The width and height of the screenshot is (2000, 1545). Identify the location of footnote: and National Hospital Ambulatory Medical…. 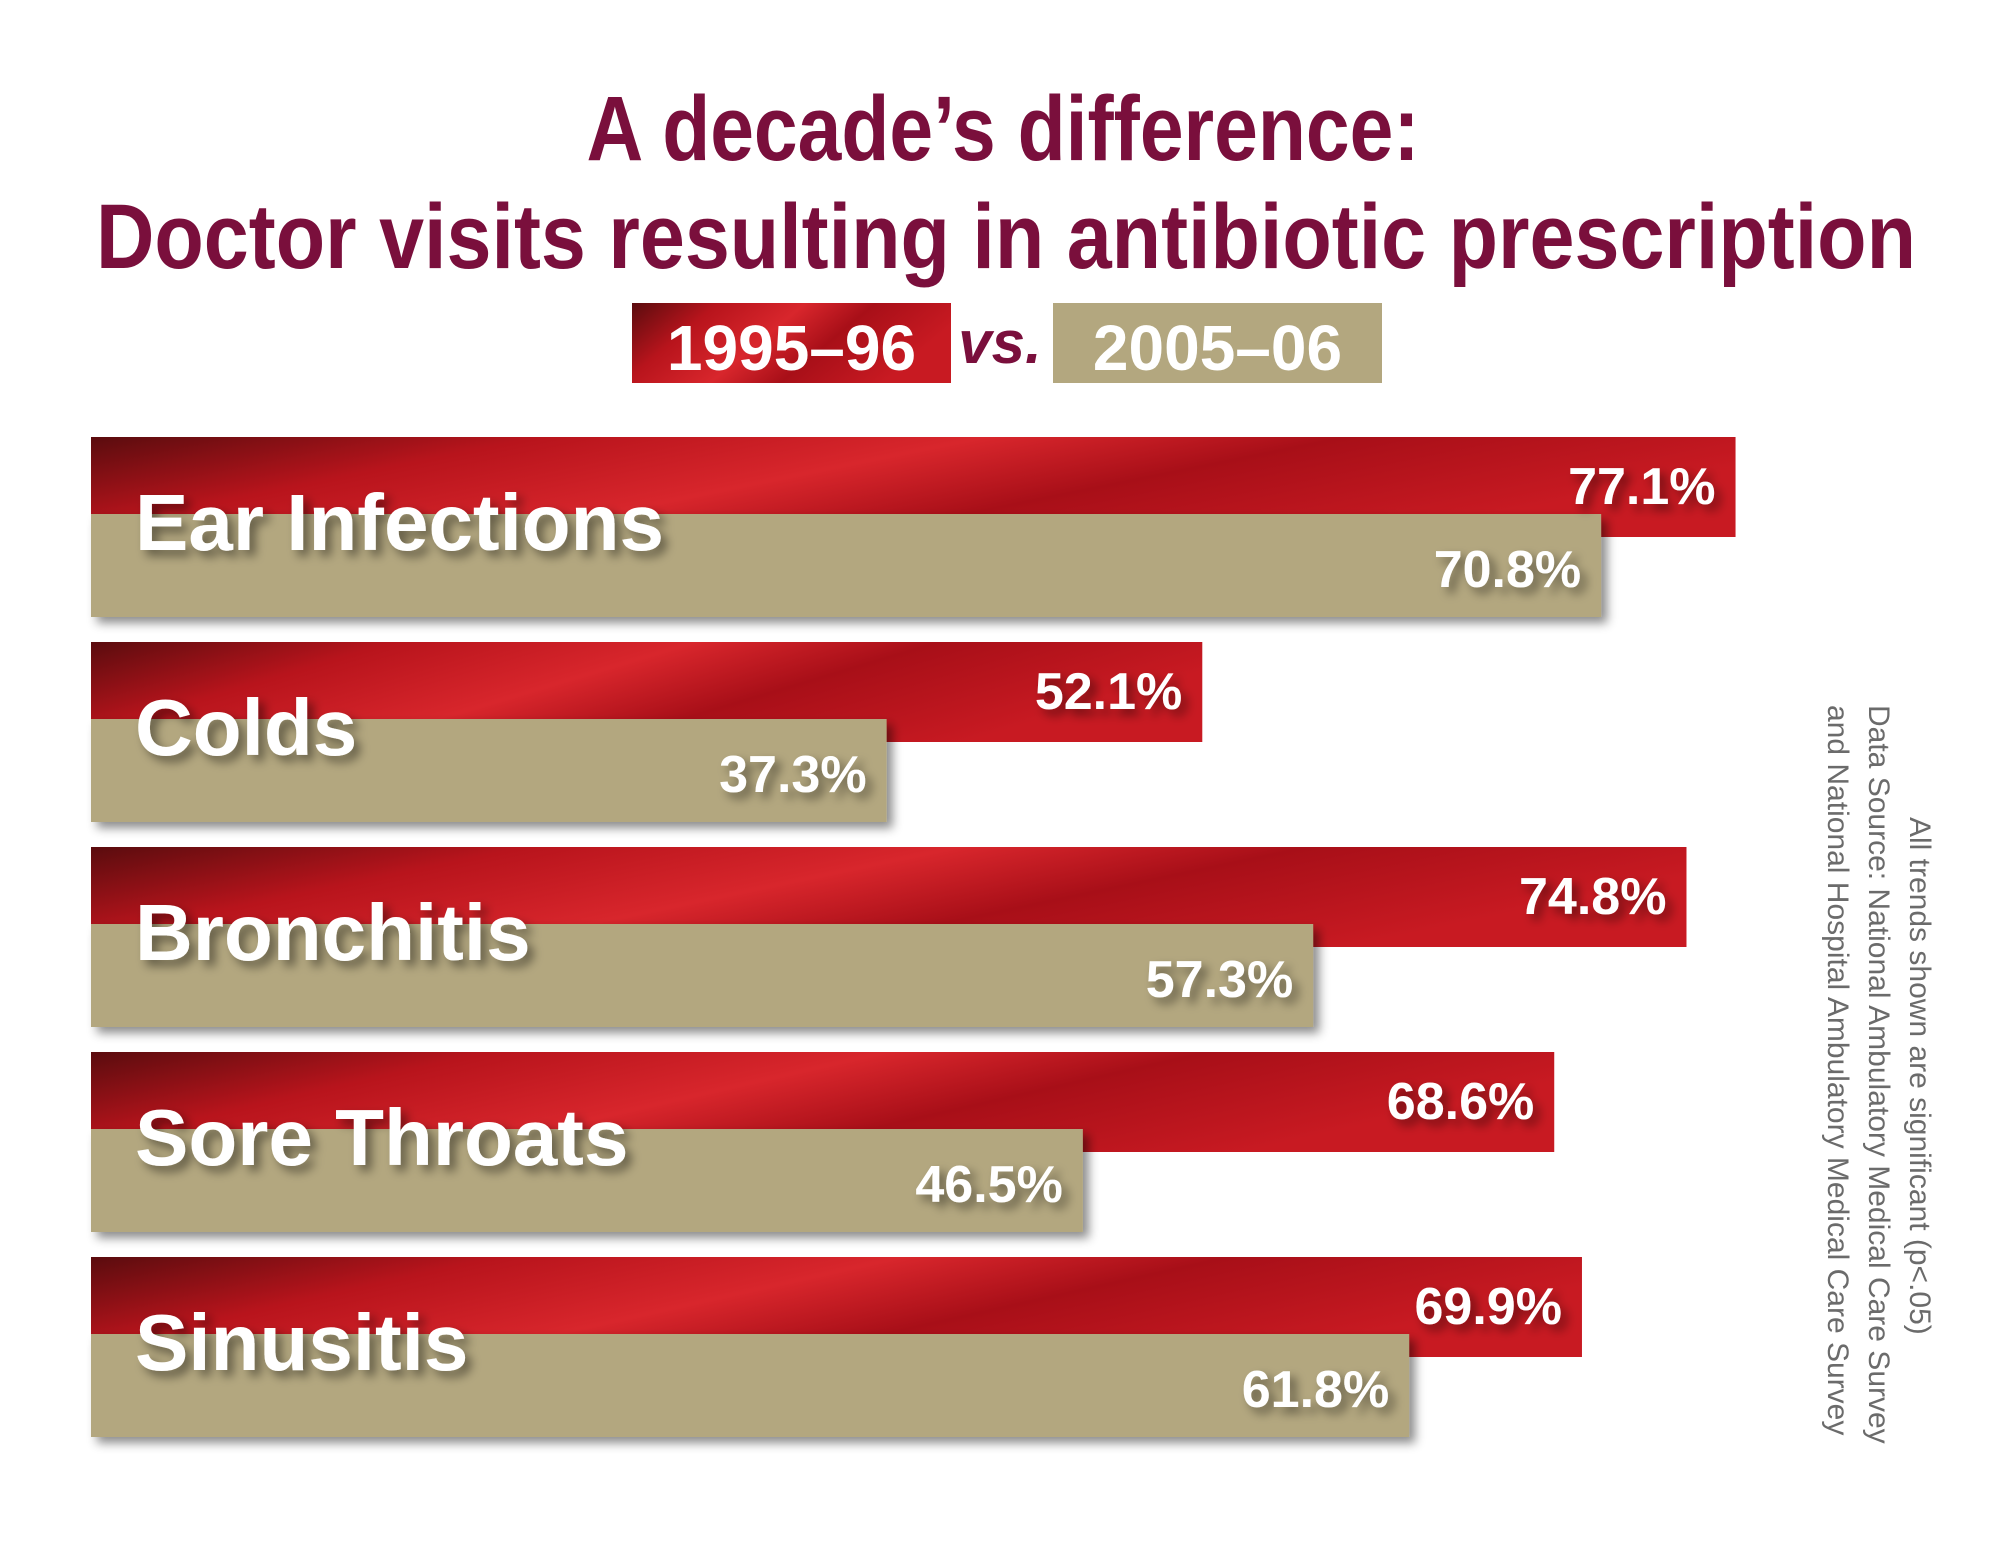
(1837, 1070).